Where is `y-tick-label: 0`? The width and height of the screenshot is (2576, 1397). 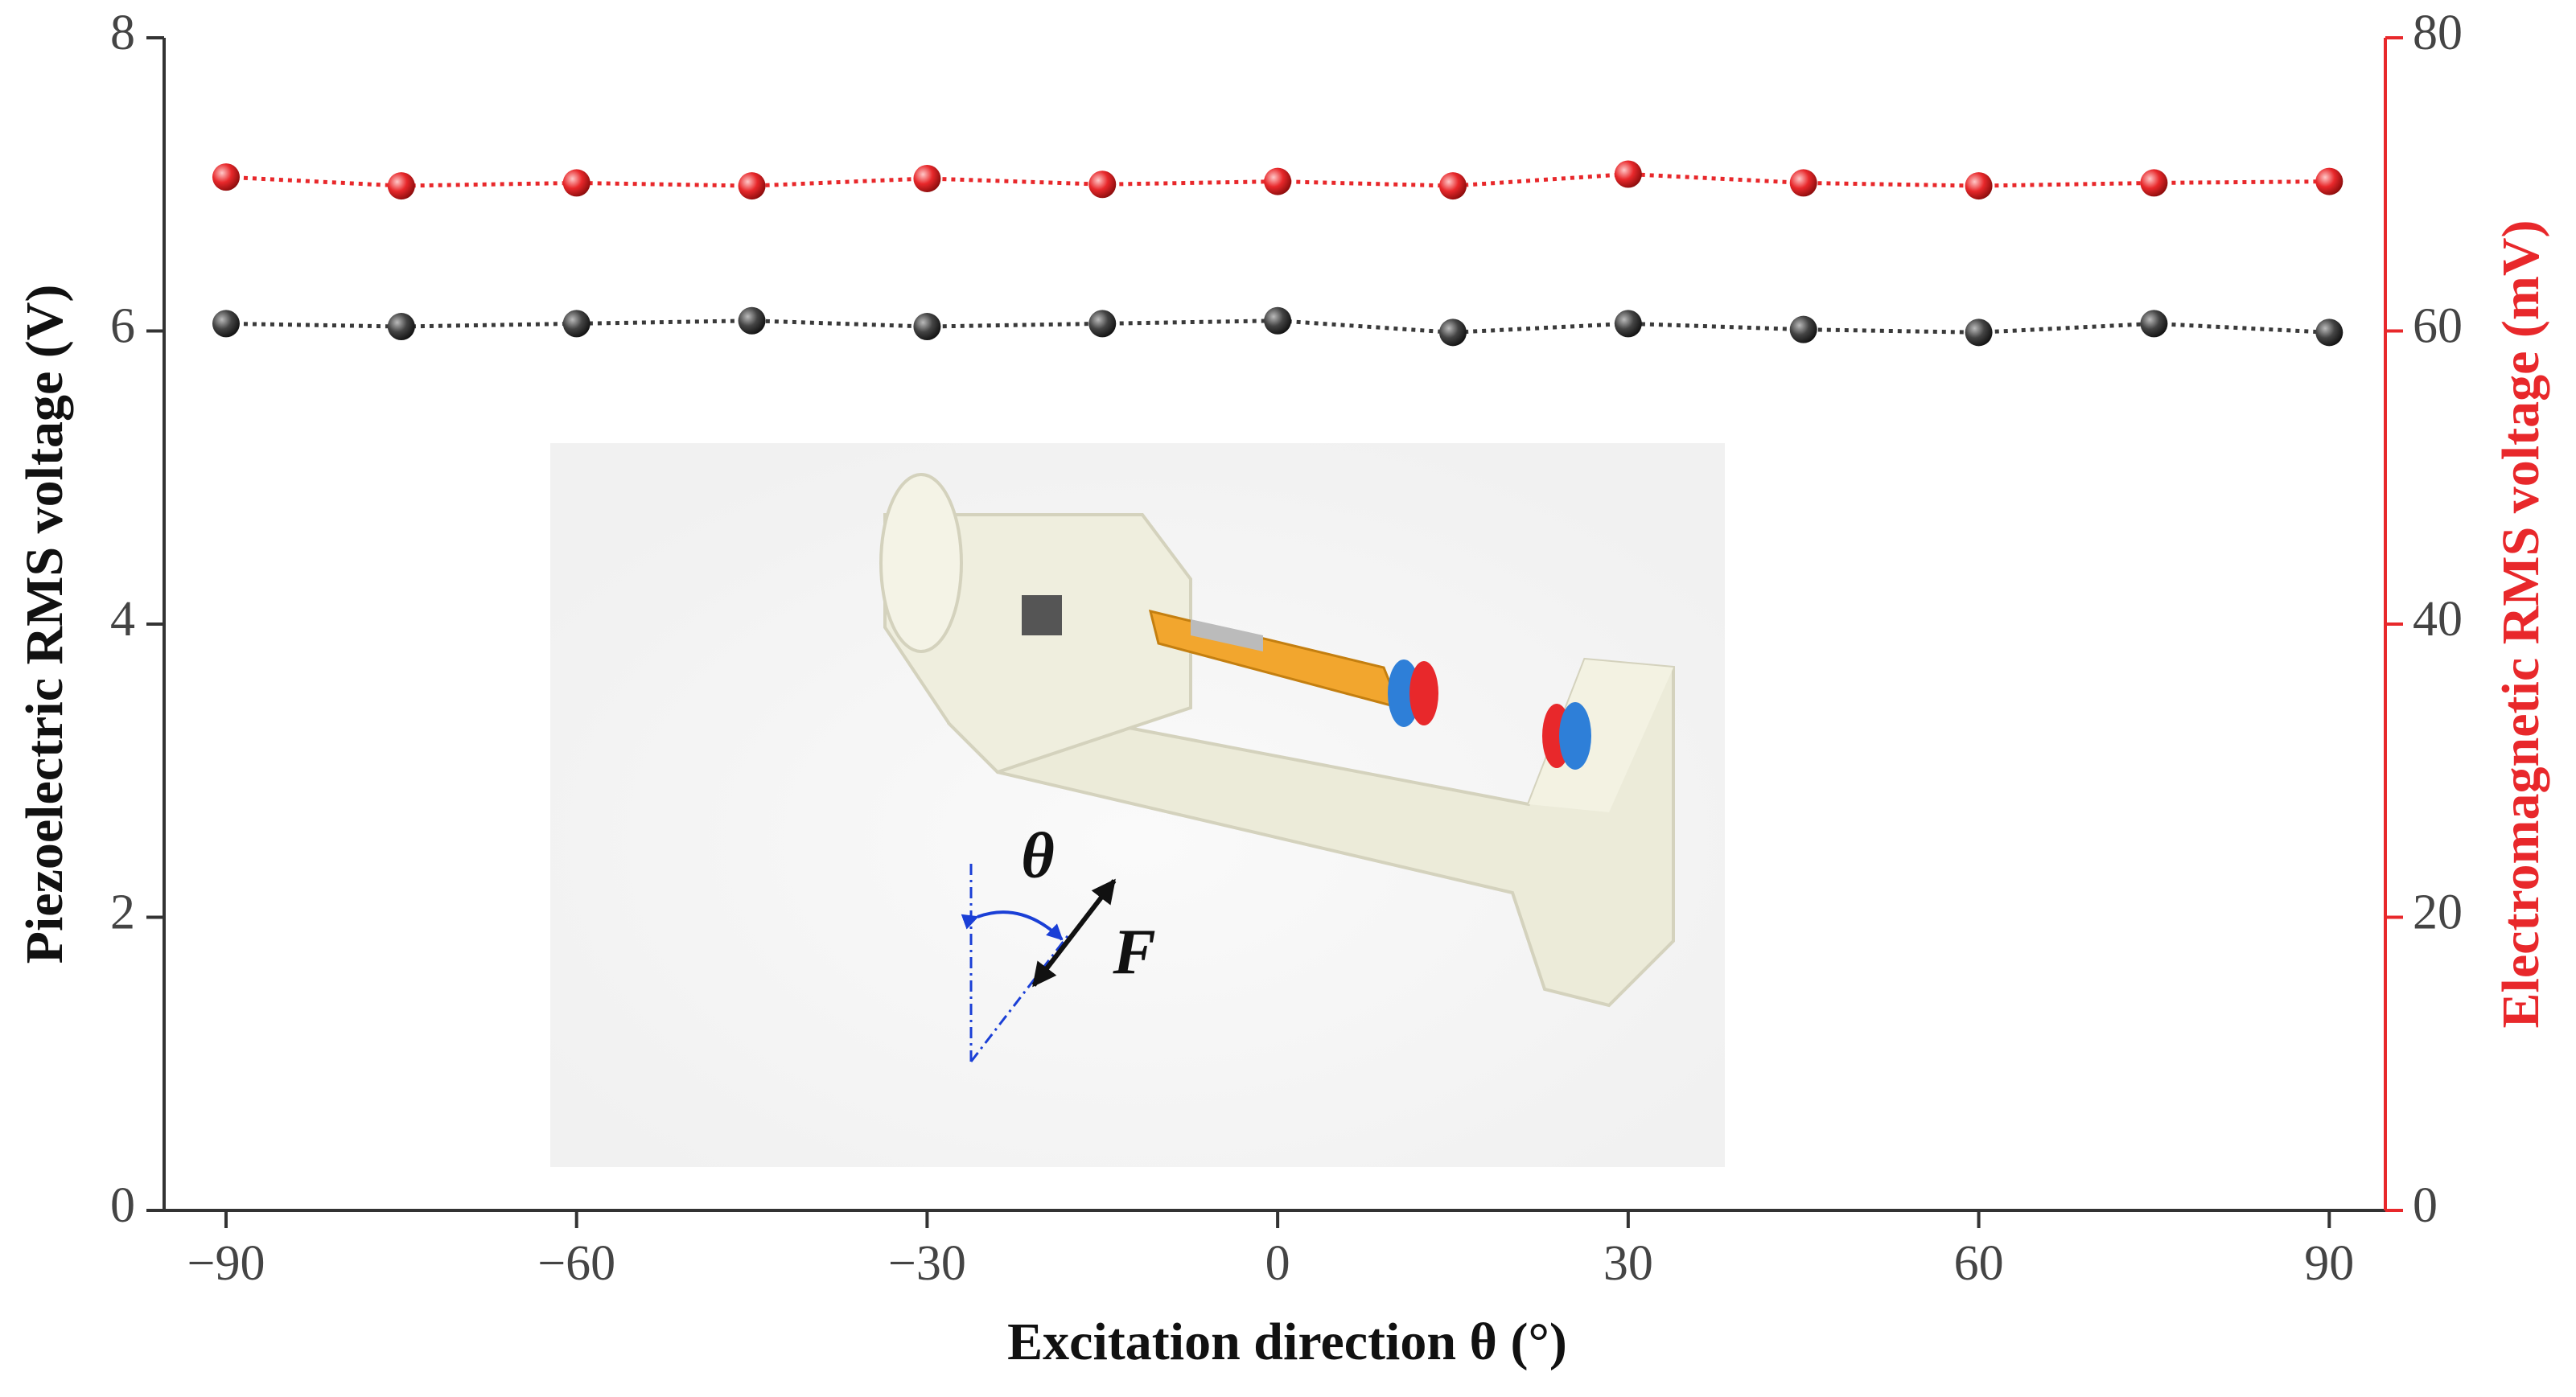 y-tick-label: 0 is located at coordinates (122, 1205).